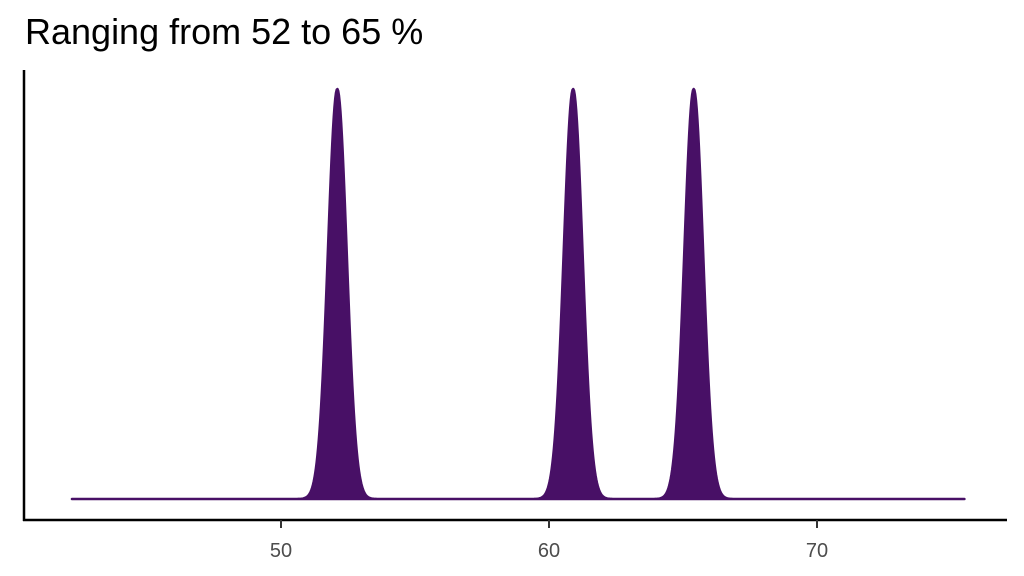 The height and width of the screenshot is (576, 1024). What do you see at coordinates (224, 31) in the screenshot?
I see `chart-title: Ranging from 52 to 65 %` at bounding box center [224, 31].